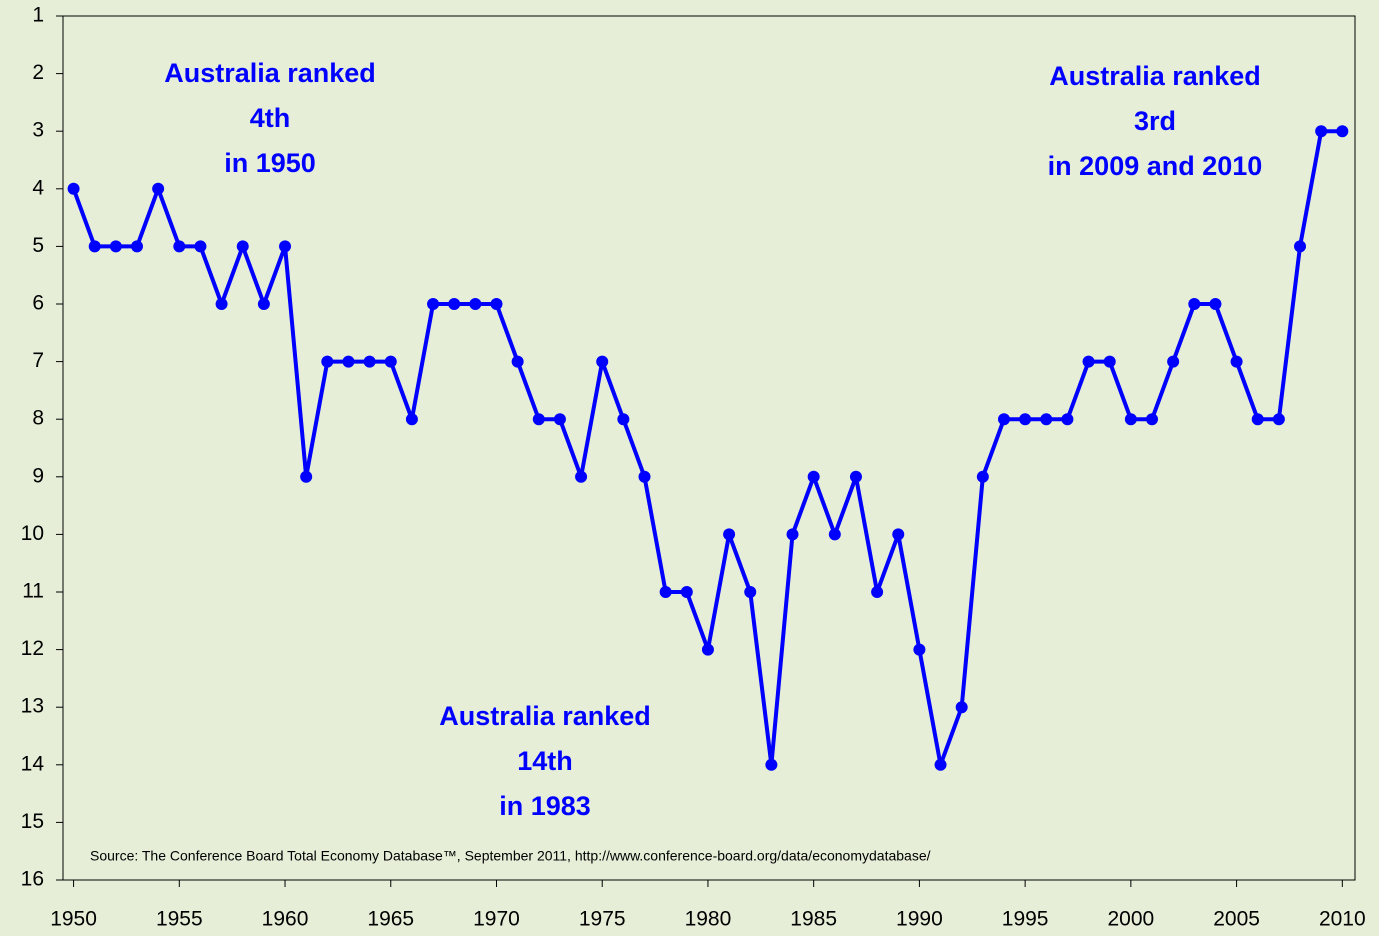 The height and width of the screenshot is (936, 1379). What do you see at coordinates (32, 533) in the screenshot?
I see `y-tick-label: 10` at bounding box center [32, 533].